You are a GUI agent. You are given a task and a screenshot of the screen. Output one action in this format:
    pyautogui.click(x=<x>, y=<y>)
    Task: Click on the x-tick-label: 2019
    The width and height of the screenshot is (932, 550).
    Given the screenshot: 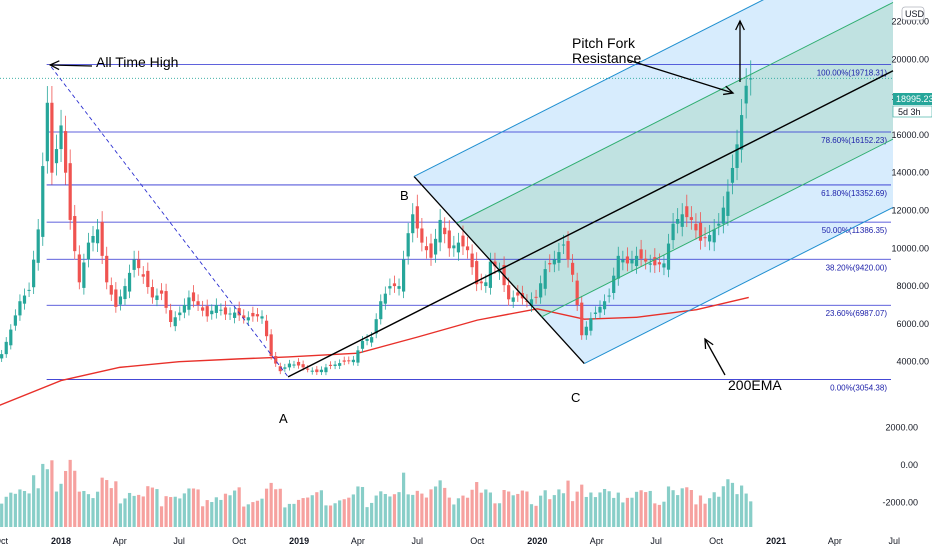 What is the action you would take?
    pyautogui.click(x=299, y=541)
    